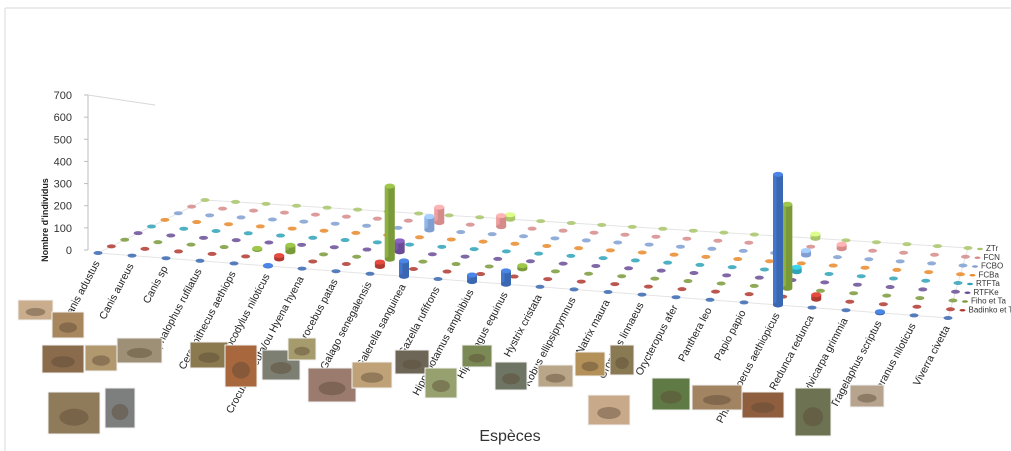 This screenshot has width=1011, height=451. Describe the element at coordinates (63, 118) in the screenshot. I see `y-tick-label: 600` at that location.